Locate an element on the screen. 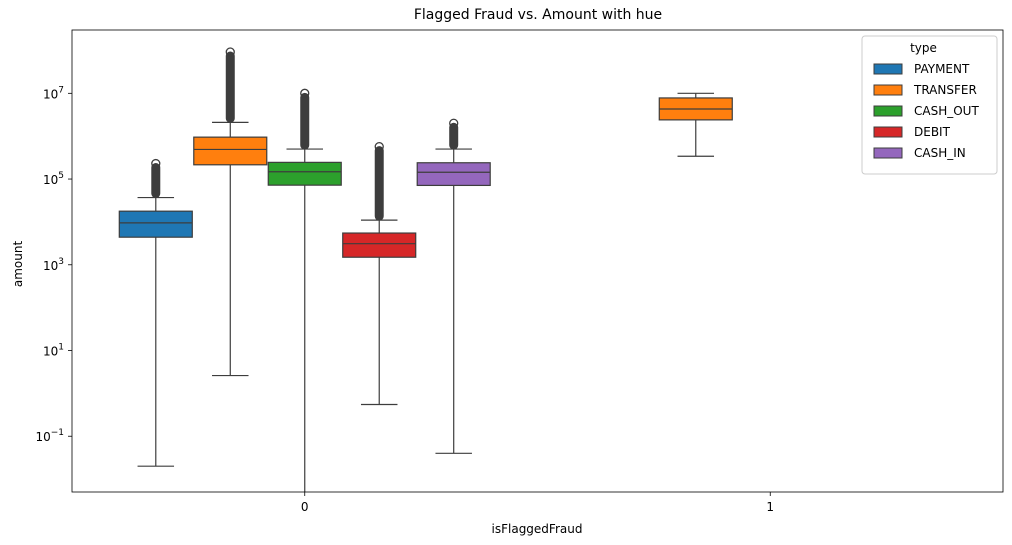  box-0-debit is located at coordinates (379, 273).